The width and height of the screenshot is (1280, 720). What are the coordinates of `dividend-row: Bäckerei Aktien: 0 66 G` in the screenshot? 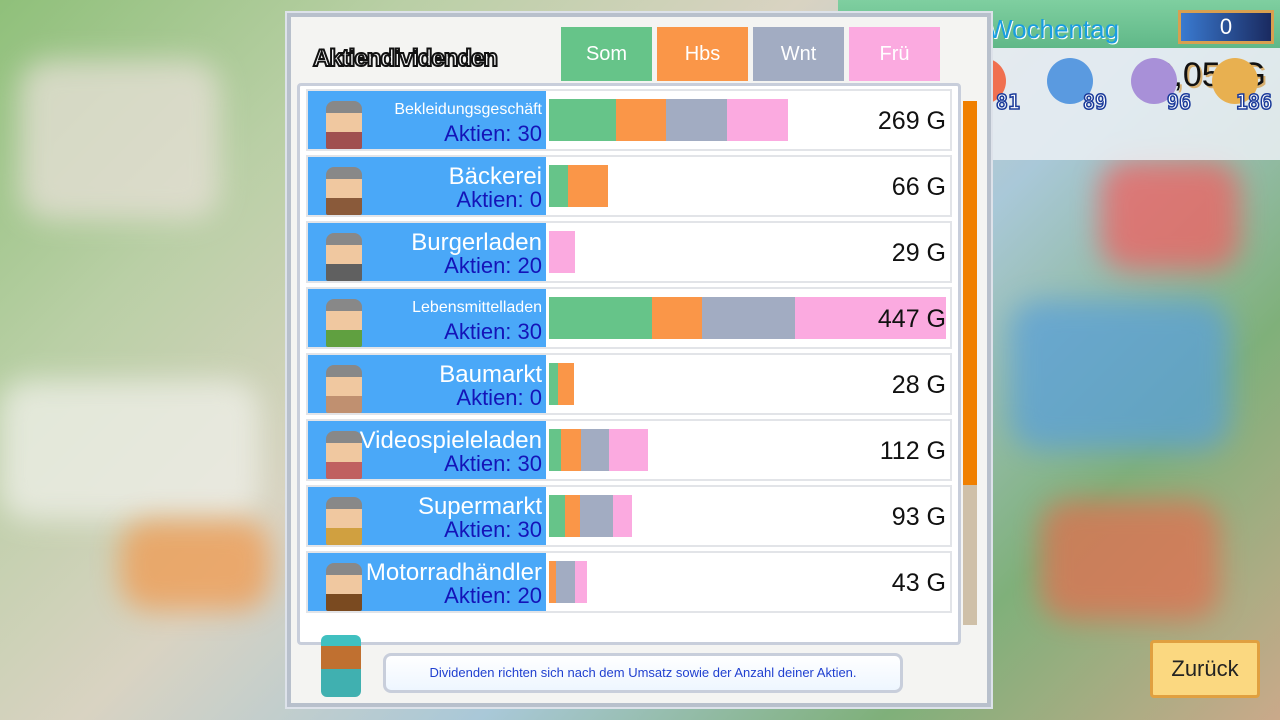 It's located at (629, 186).